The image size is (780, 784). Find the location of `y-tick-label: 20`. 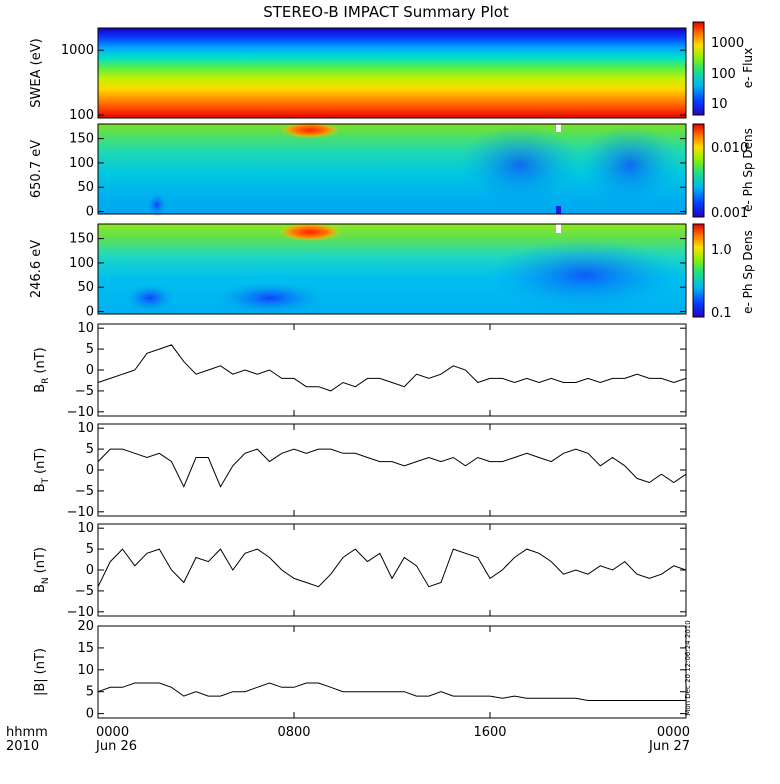

y-tick-label: 20 is located at coordinates (85, 626).